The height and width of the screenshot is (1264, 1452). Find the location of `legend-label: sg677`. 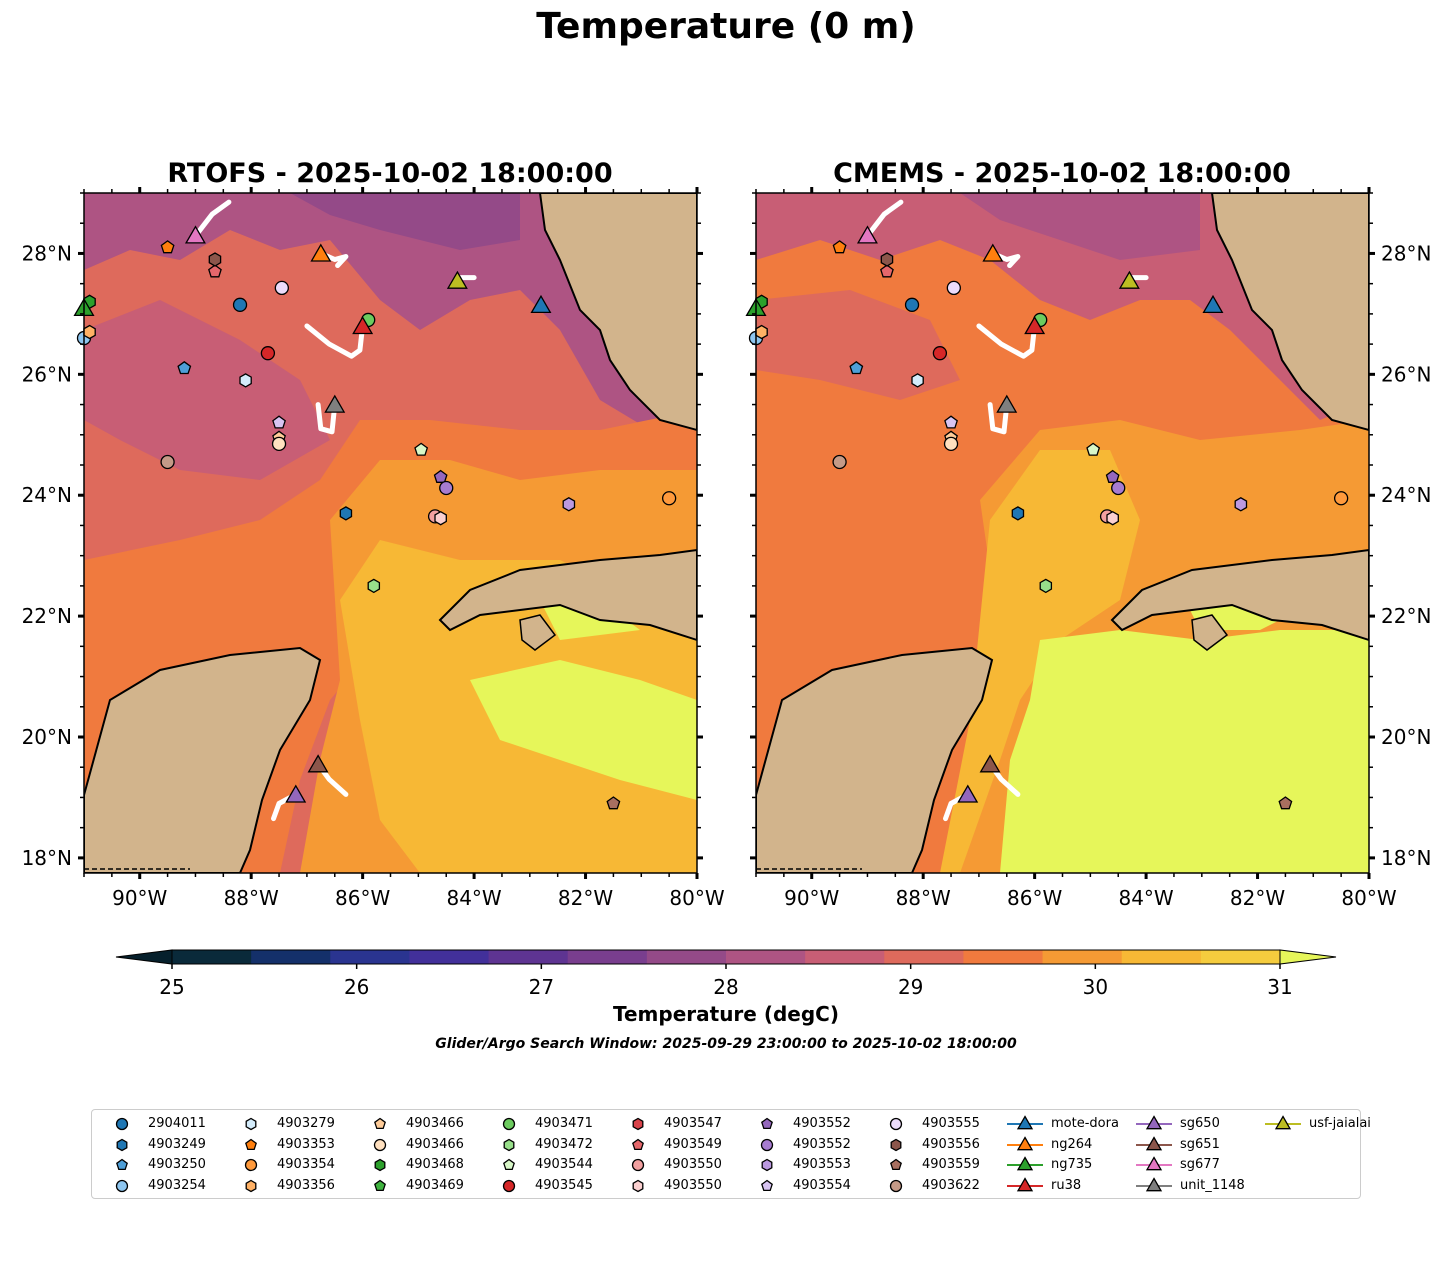

legend-label: sg677 is located at coordinates (1200, 1164).